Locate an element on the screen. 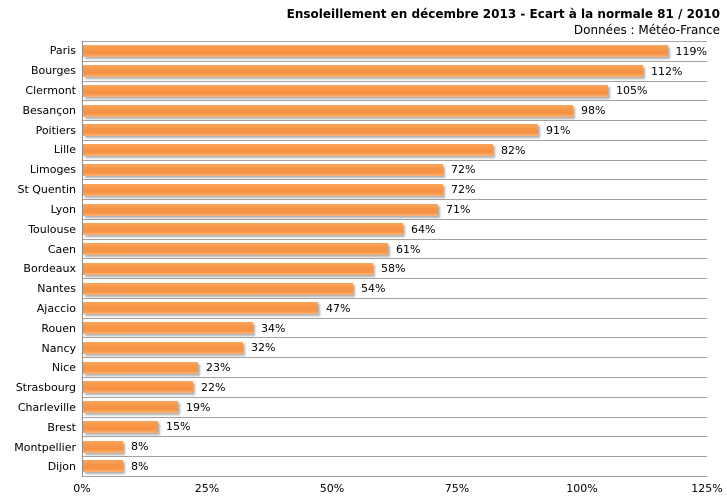 The width and height of the screenshot is (727, 503). bar-value-label-st-quentin: 72% is located at coordinates (463, 190).